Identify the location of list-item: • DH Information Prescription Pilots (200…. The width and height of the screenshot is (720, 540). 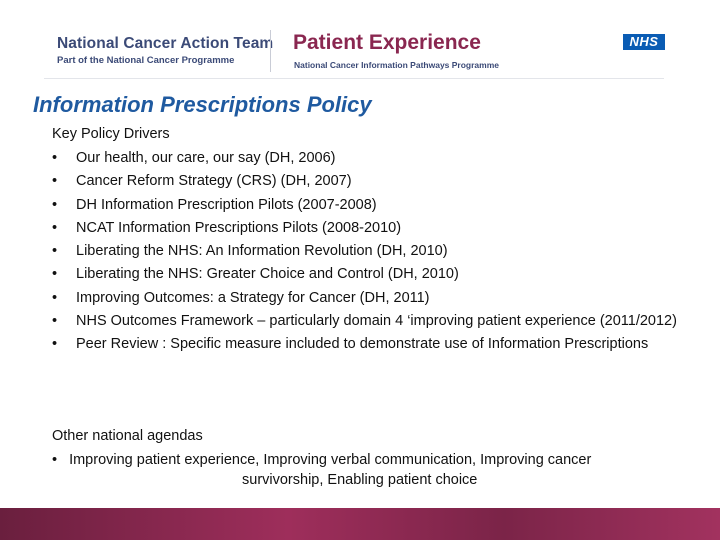
(372, 206).